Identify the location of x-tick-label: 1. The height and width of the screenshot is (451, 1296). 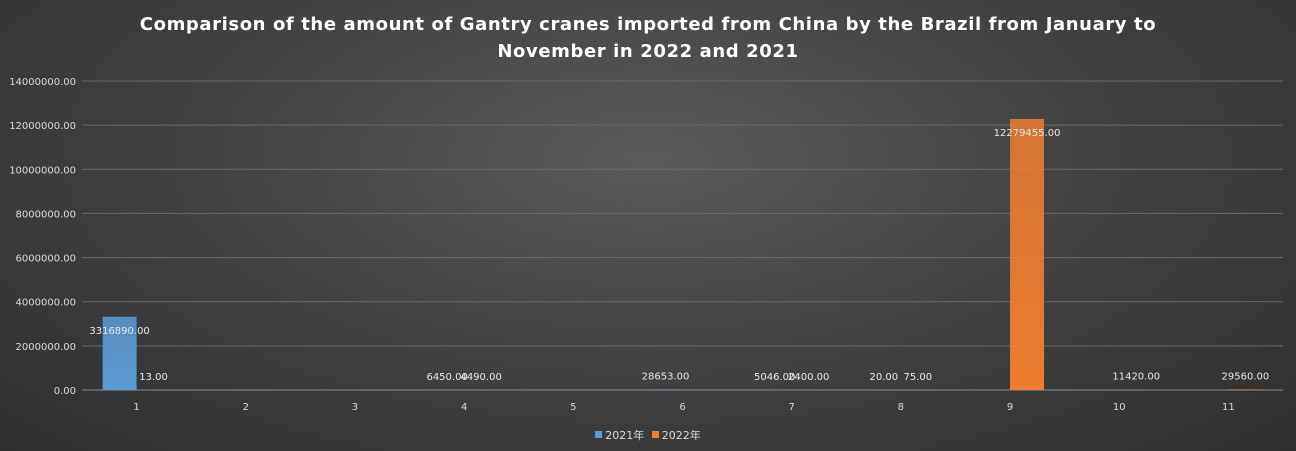
(136, 407).